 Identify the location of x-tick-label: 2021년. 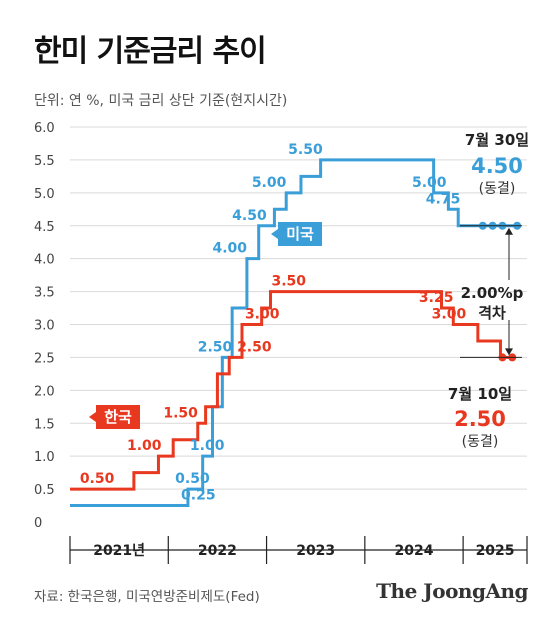
(119, 551).